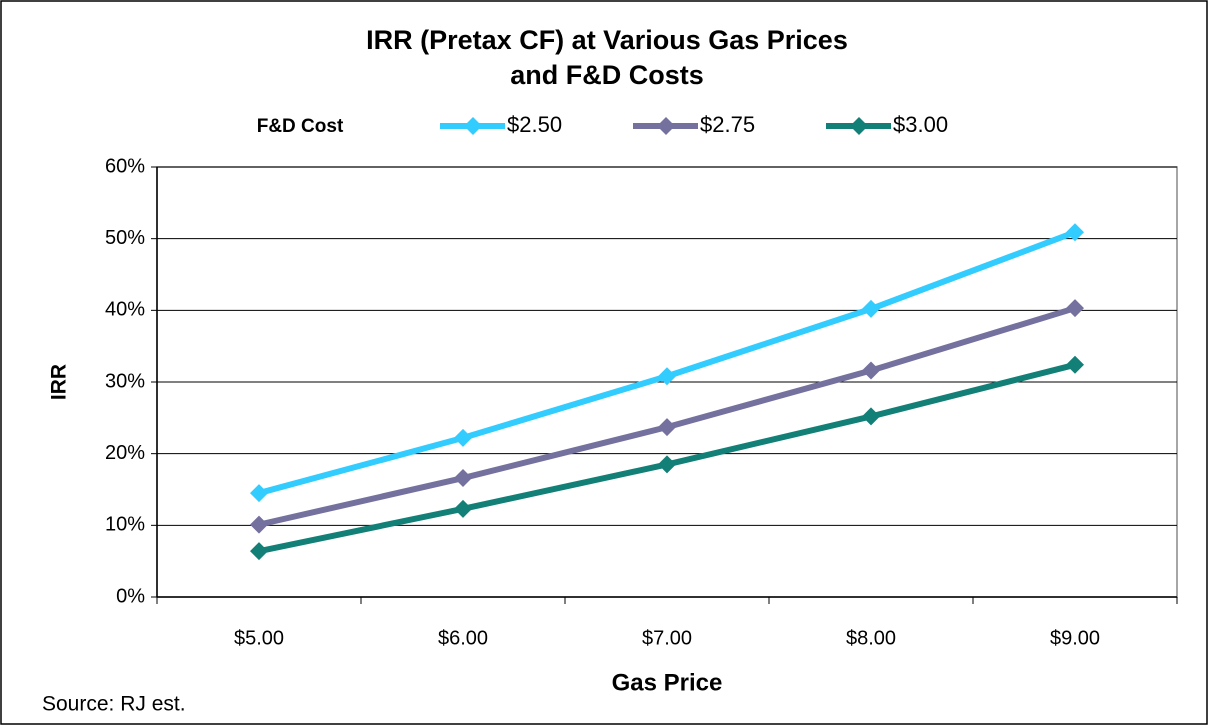  I want to click on source-note: Source: RJ est., so click(114, 704).